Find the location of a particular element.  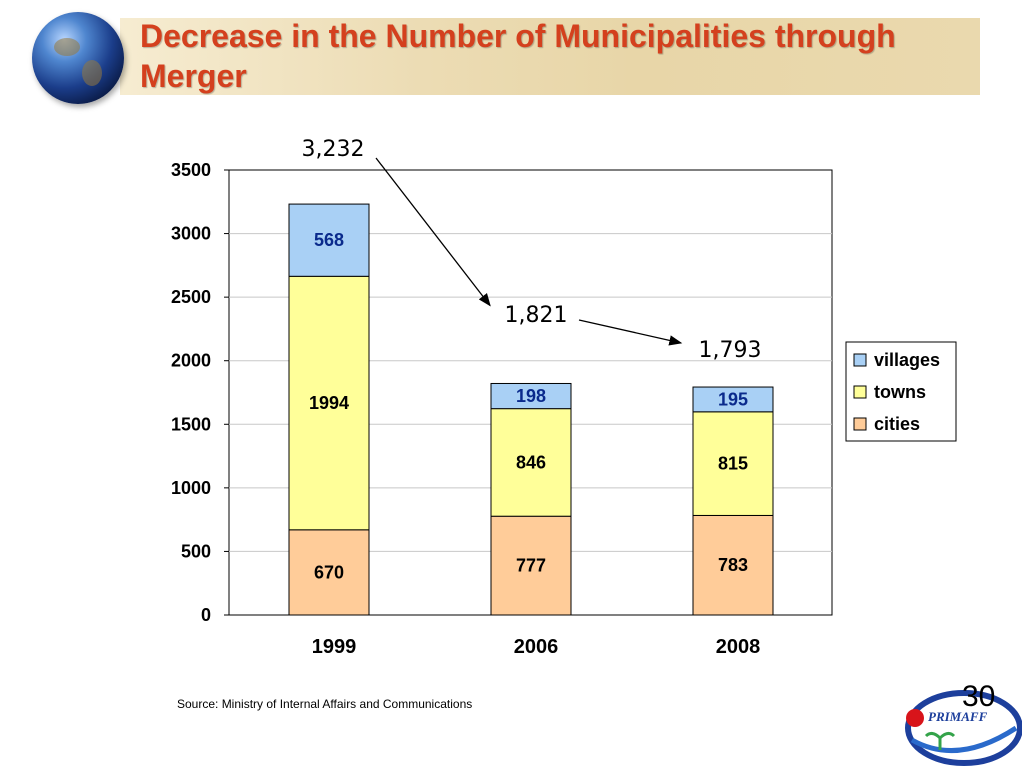

y-tick-label: 0 is located at coordinates (206, 615).